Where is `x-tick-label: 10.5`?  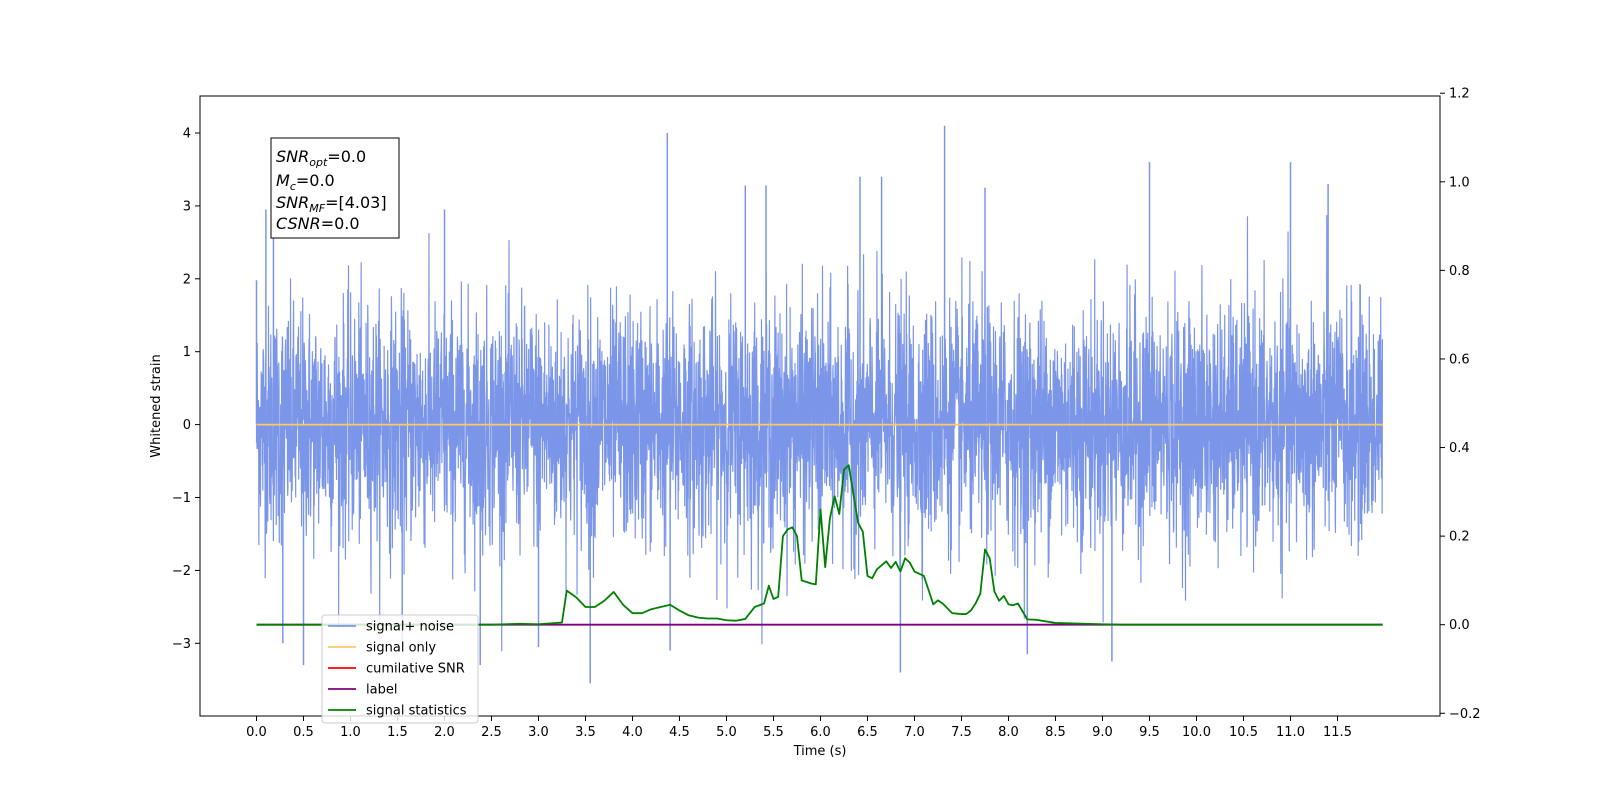 x-tick-label: 10.5 is located at coordinates (1243, 732).